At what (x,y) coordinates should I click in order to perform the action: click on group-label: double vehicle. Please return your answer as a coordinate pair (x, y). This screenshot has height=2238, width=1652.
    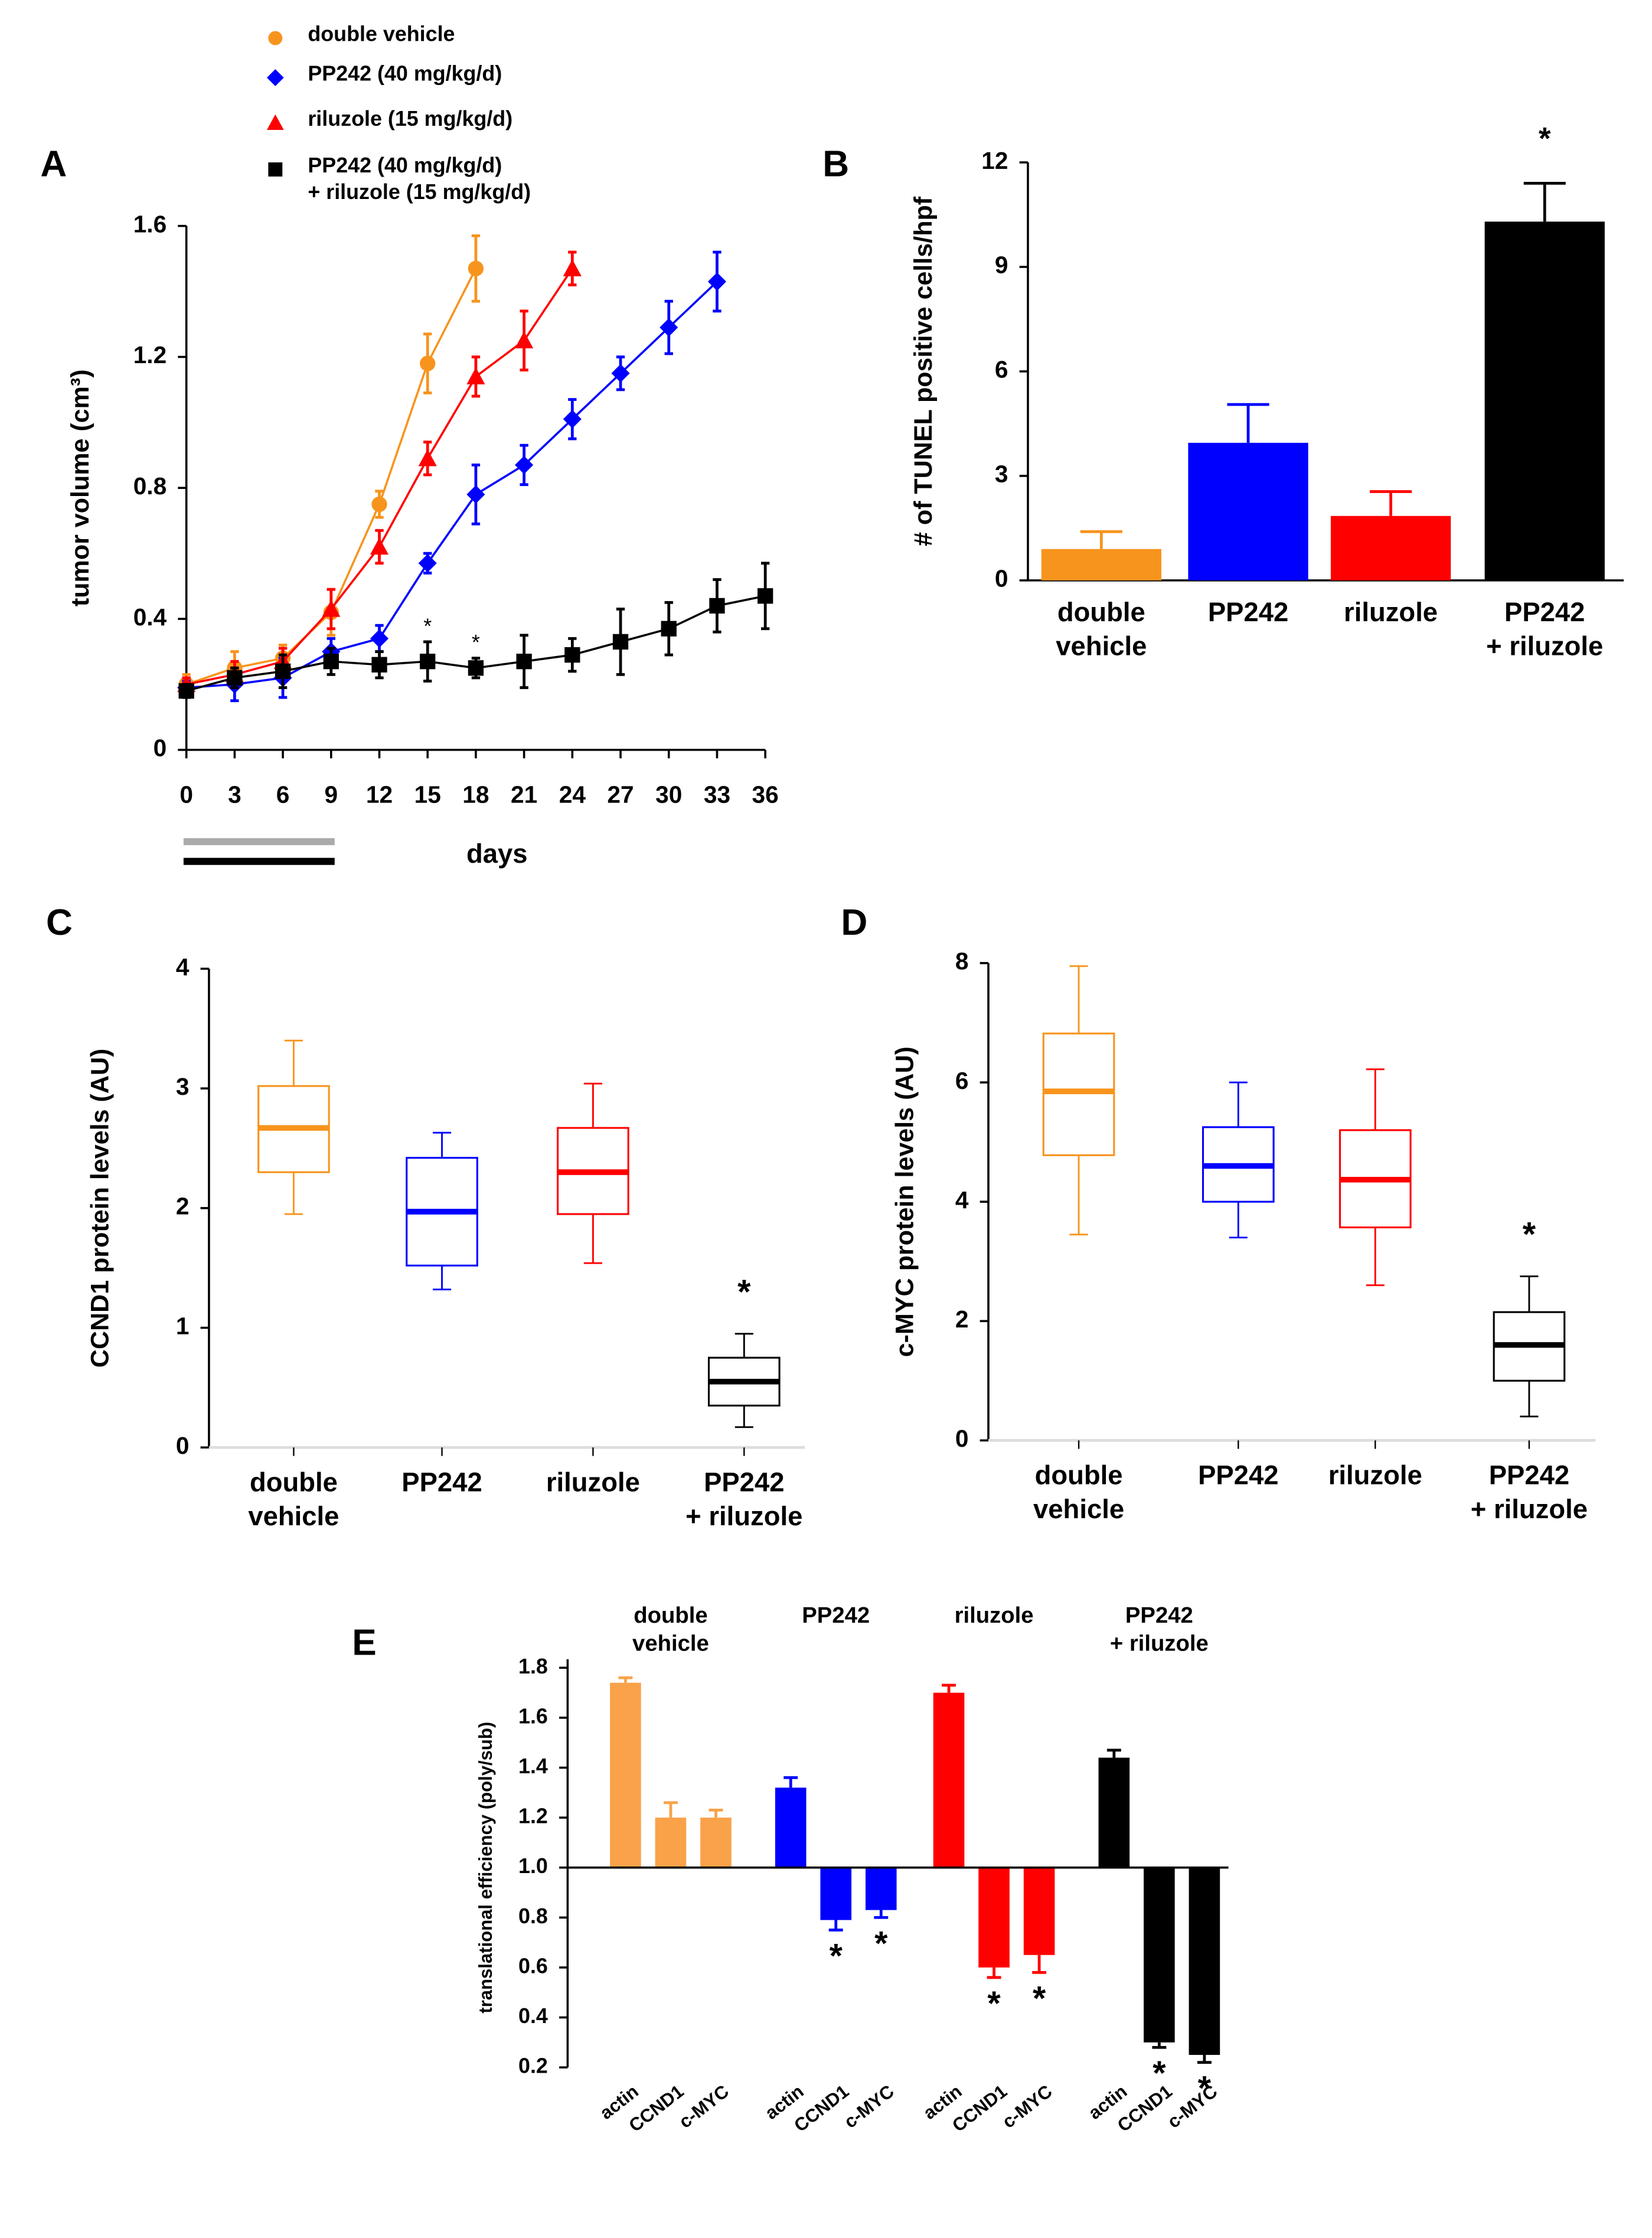
    Looking at the image, I should click on (671, 1631).